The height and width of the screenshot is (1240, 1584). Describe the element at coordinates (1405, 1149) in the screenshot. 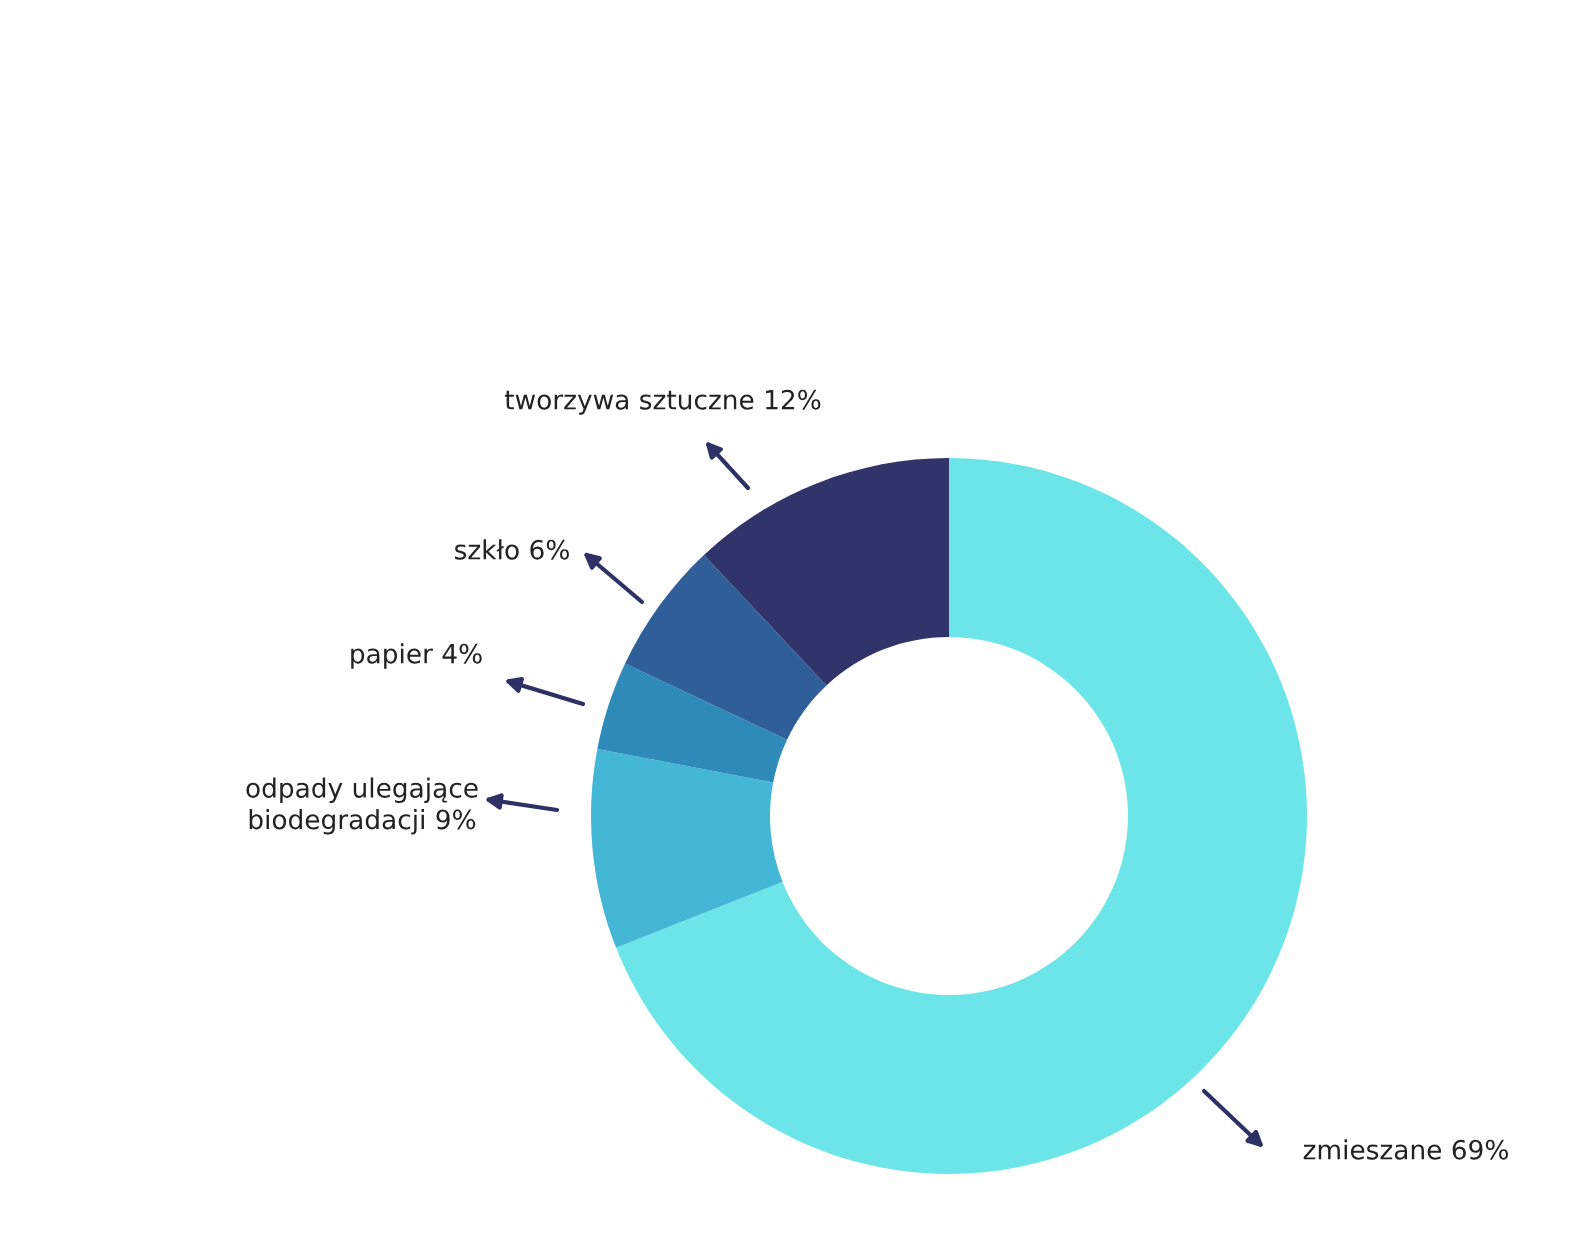

I see `slice-label: zmieszane 69%` at that location.